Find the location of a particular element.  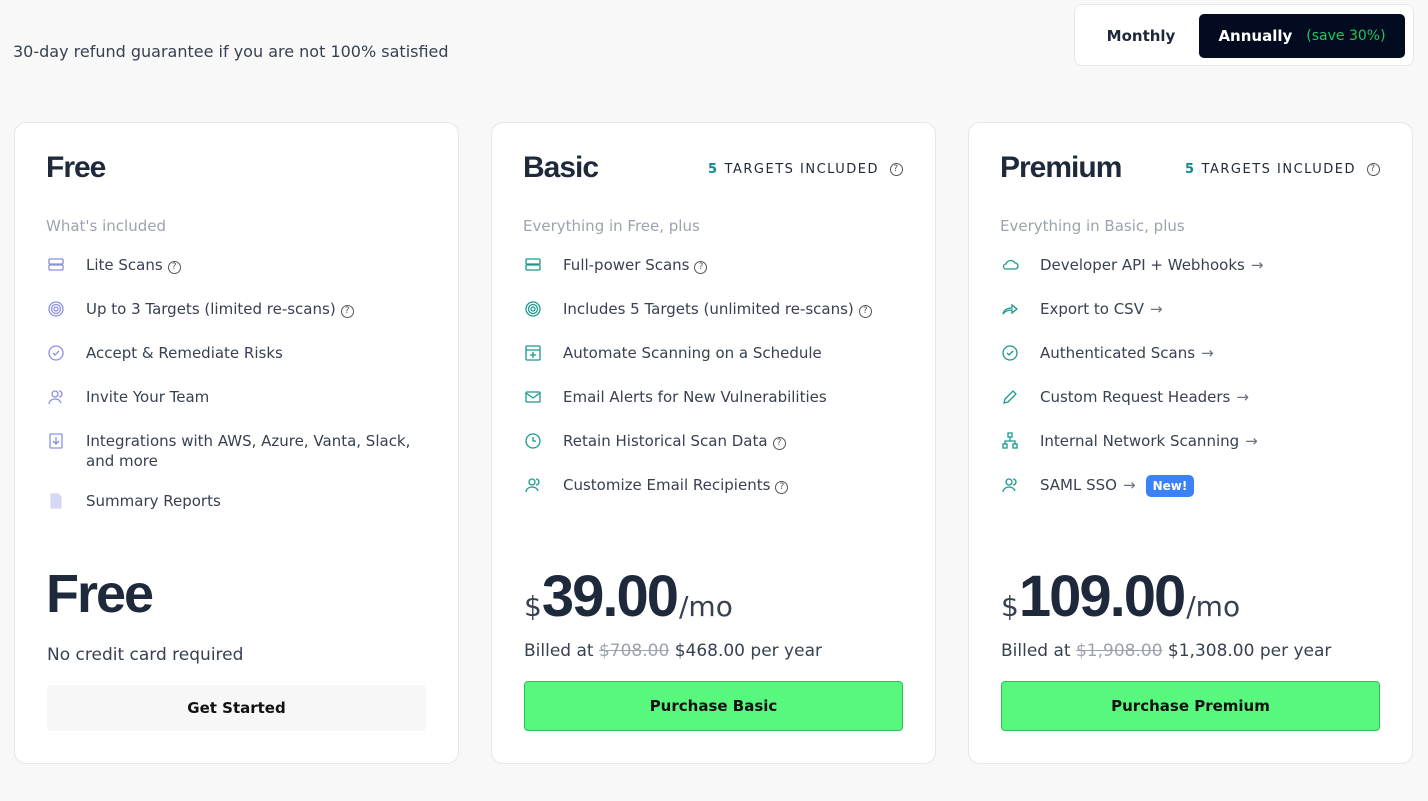

feature-item: Full-power Scans? is located at coordinates (714, 267).